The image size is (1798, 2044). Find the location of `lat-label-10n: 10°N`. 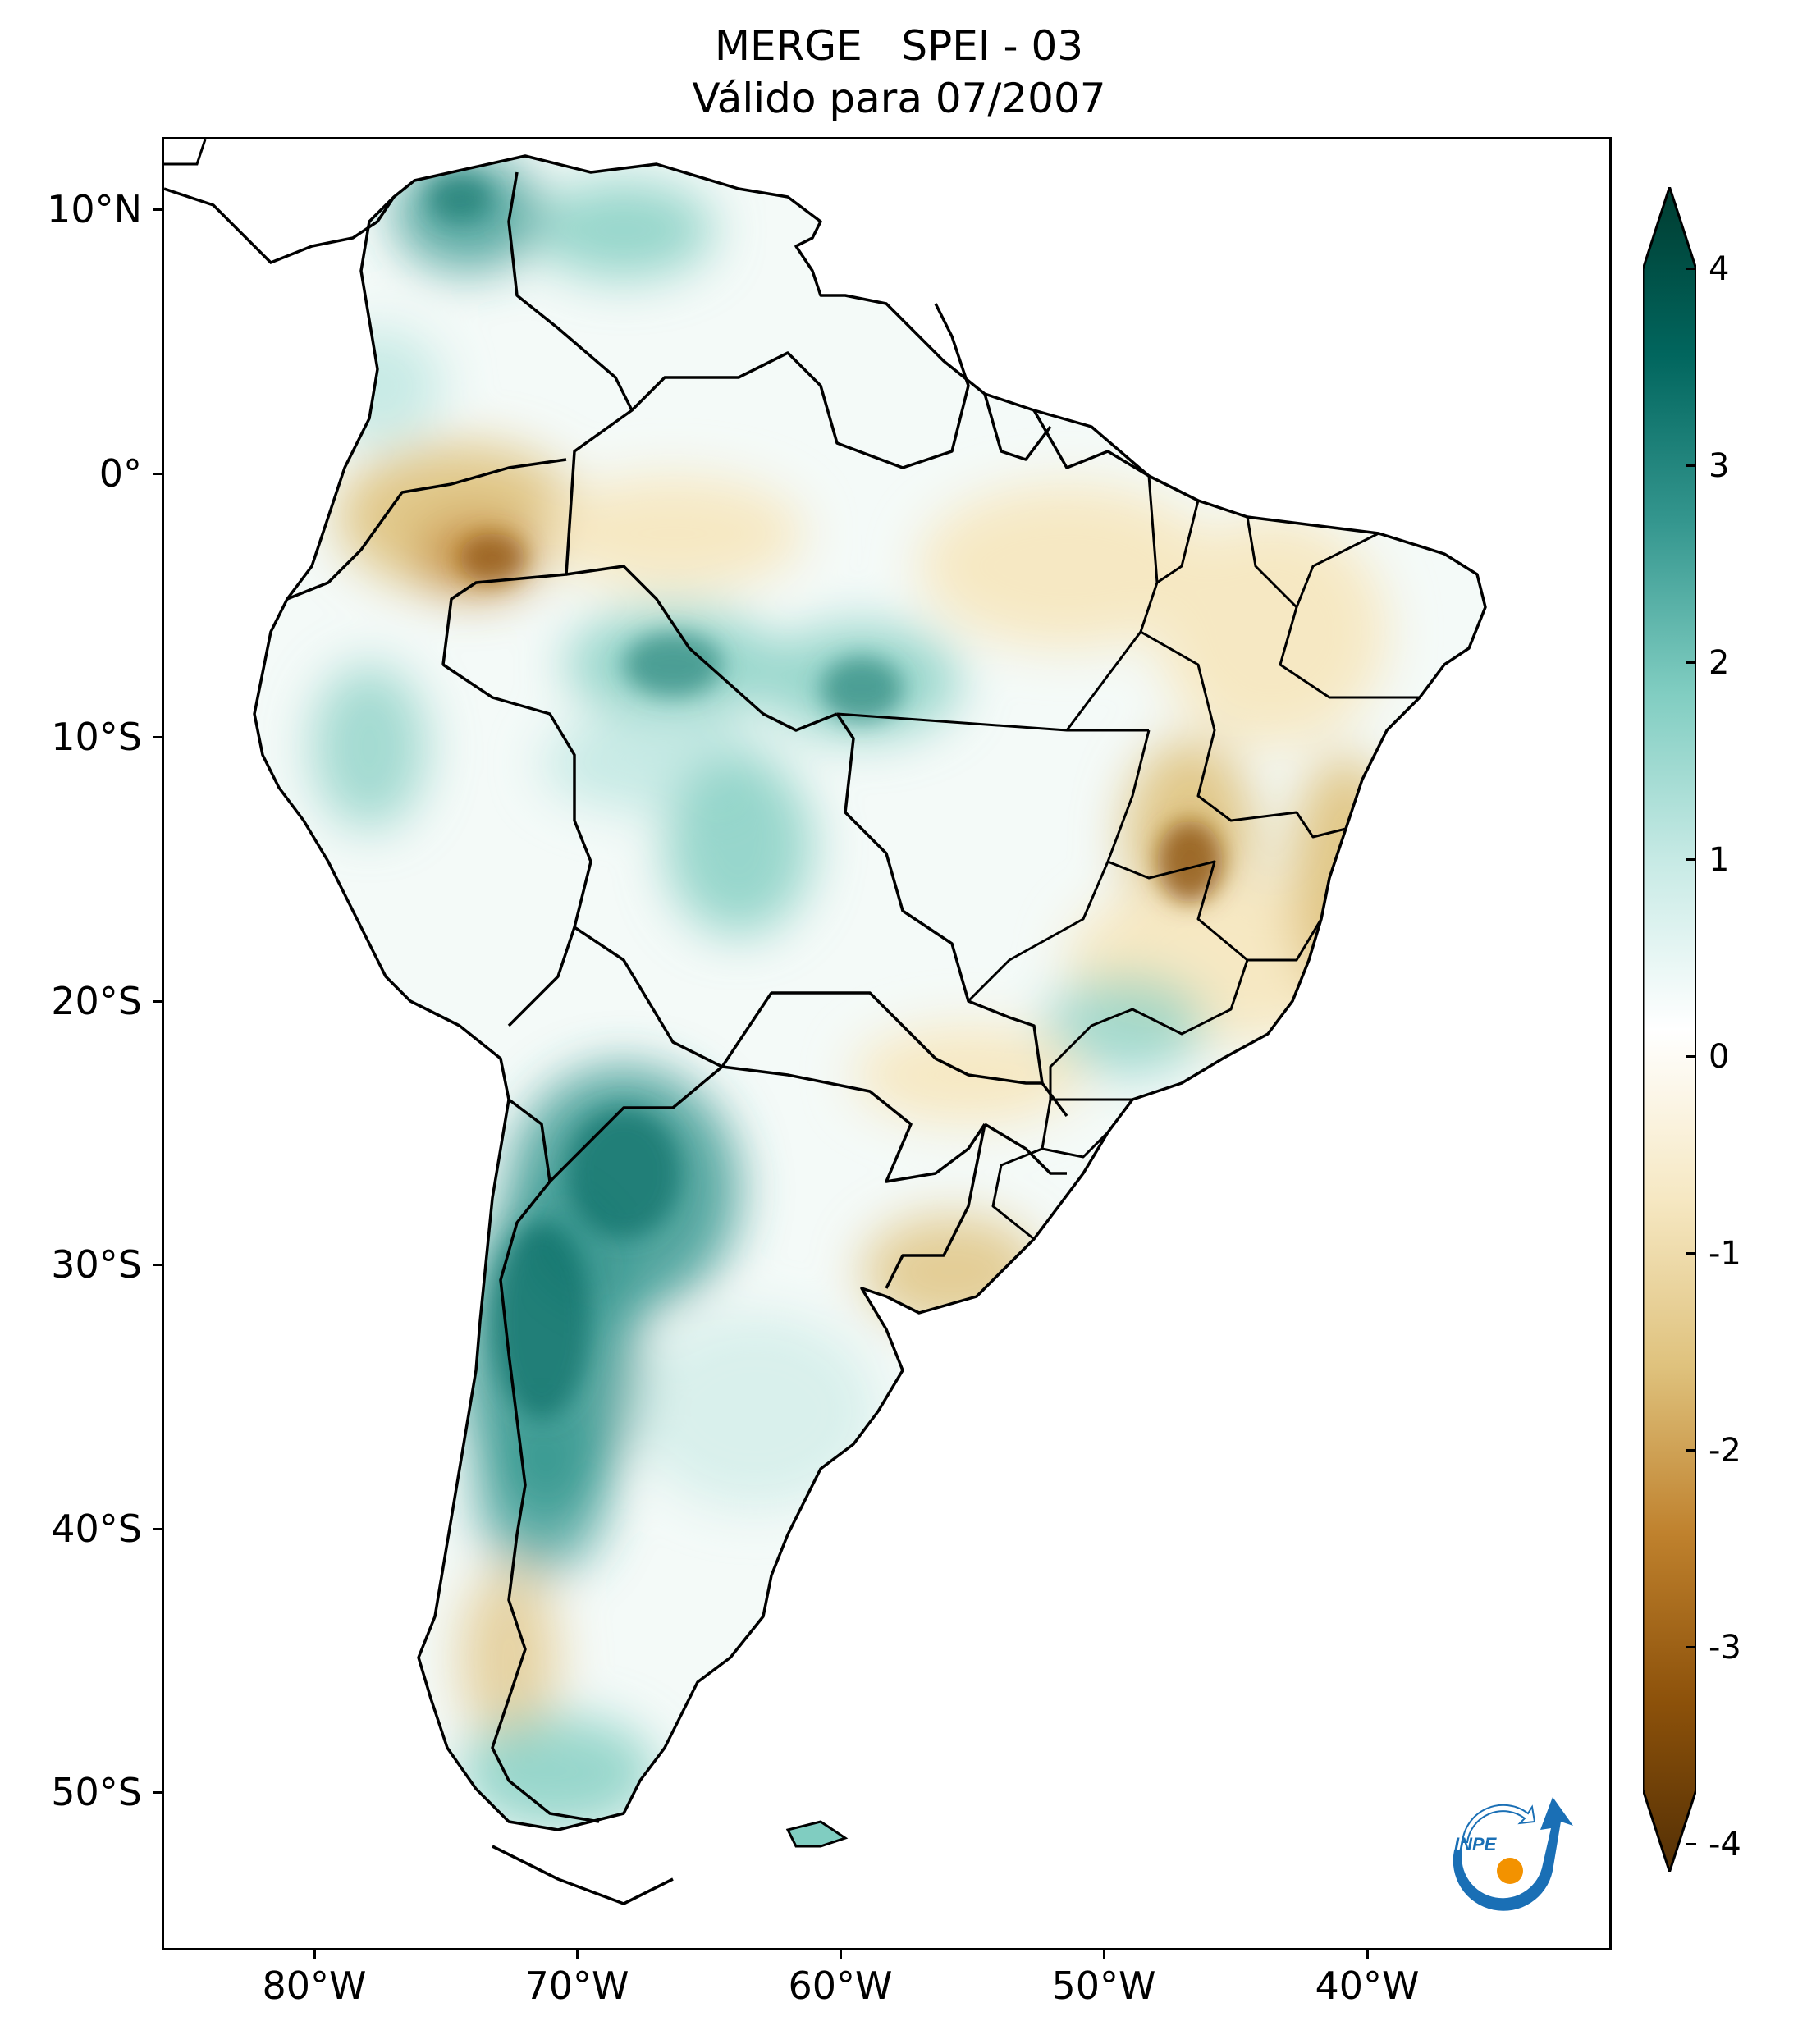

lat-label-10n: 10°N is located at coordinates (94, 209).